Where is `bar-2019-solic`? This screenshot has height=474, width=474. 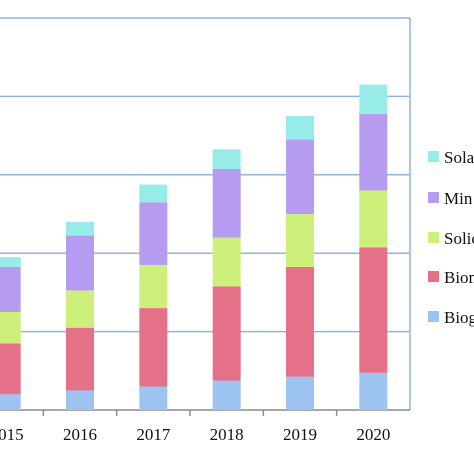 bar-2019-solic is located at coordinates (300, 240).